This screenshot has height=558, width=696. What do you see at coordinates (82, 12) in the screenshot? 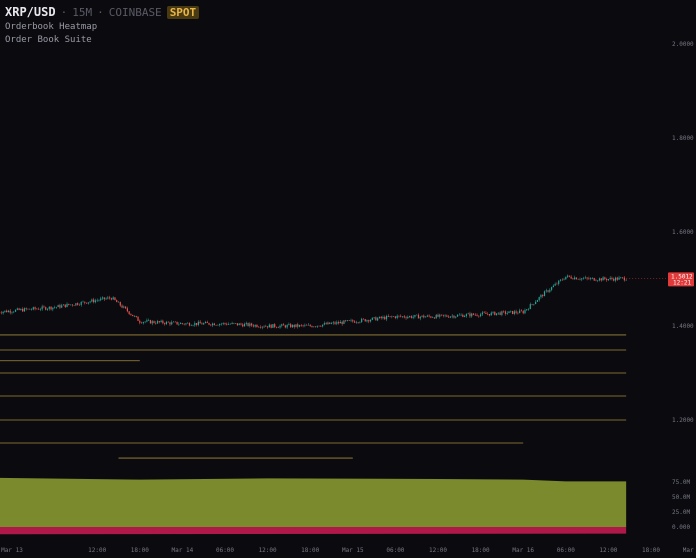
I see `interval: 15M` at bounding box center [82, 12].